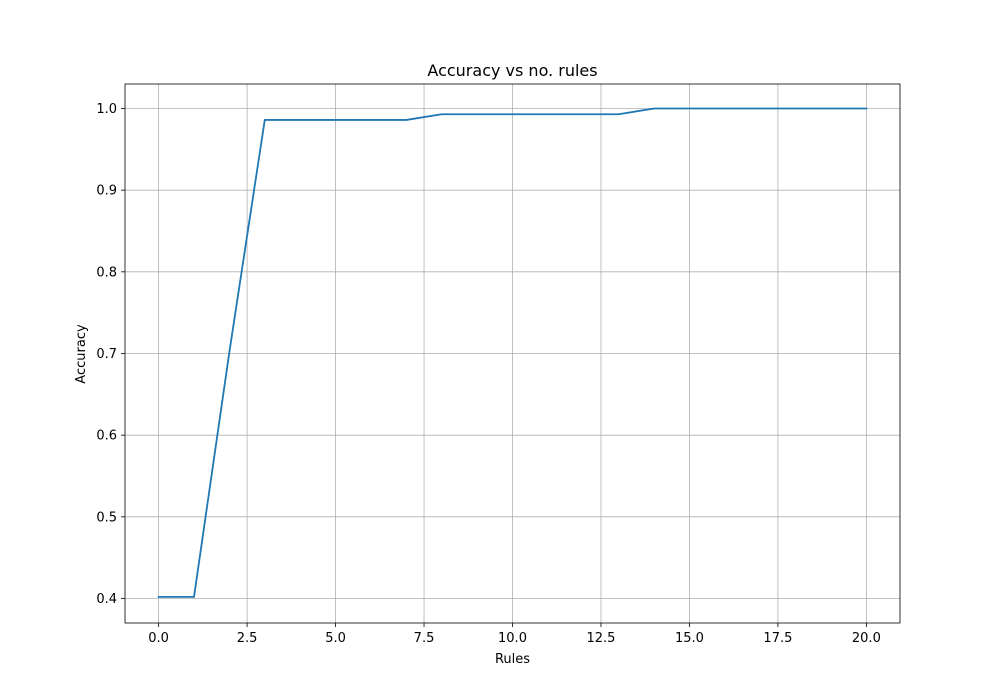 The width and height of the screenshot is (1000, 700). What do you see at coordinates (777, 638) in the screenshot?
I see `x-tick-label: 17.5` at bounding box center [777, 638].